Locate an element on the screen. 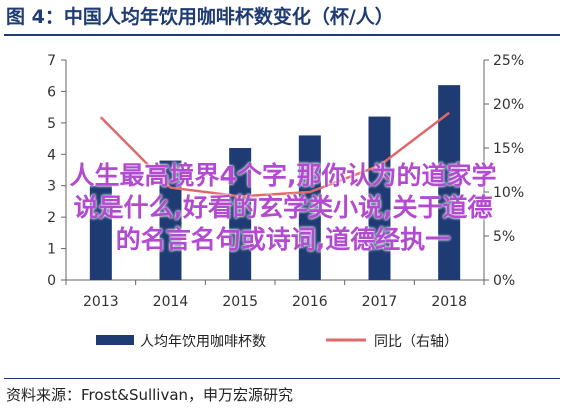  y-left-tick-label: 6 is located at coordinates (51, 92).